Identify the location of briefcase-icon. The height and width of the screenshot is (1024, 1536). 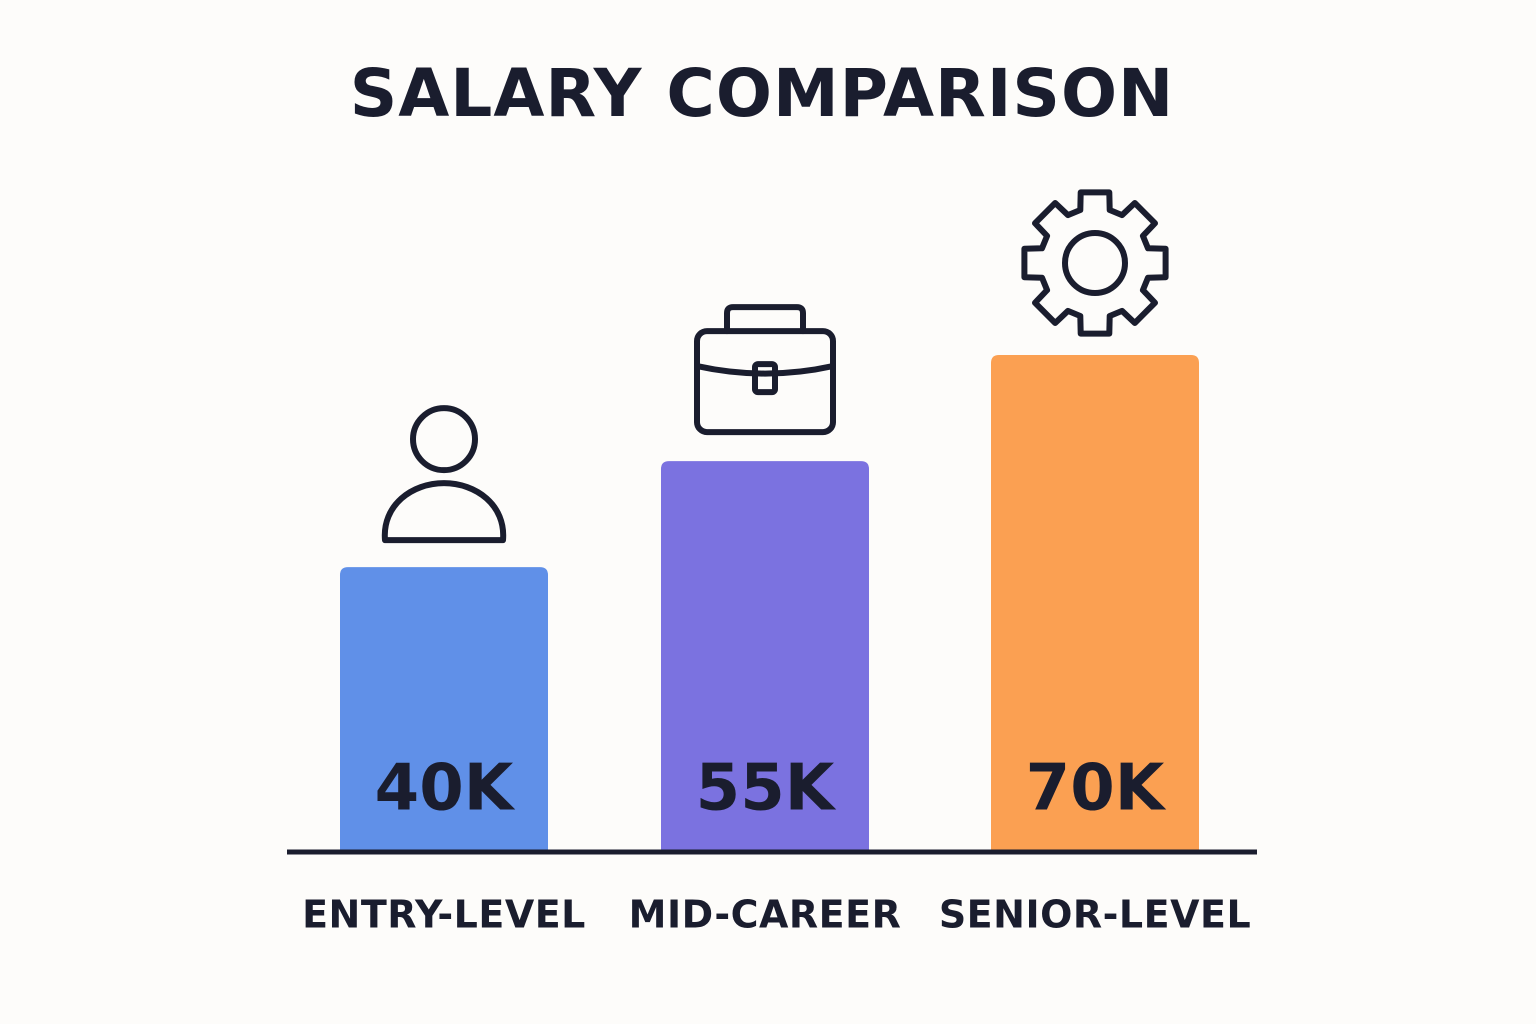
(765, 370).